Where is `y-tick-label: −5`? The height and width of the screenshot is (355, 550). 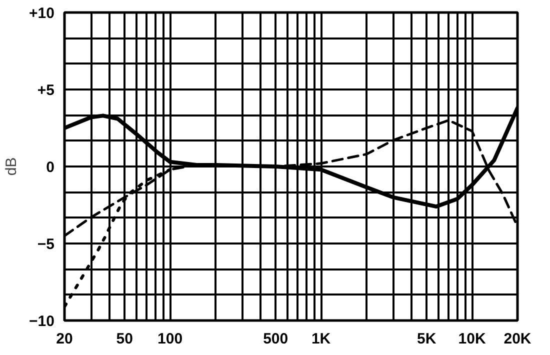
y-tick-label: −5 is located at coordinates (46, 244).